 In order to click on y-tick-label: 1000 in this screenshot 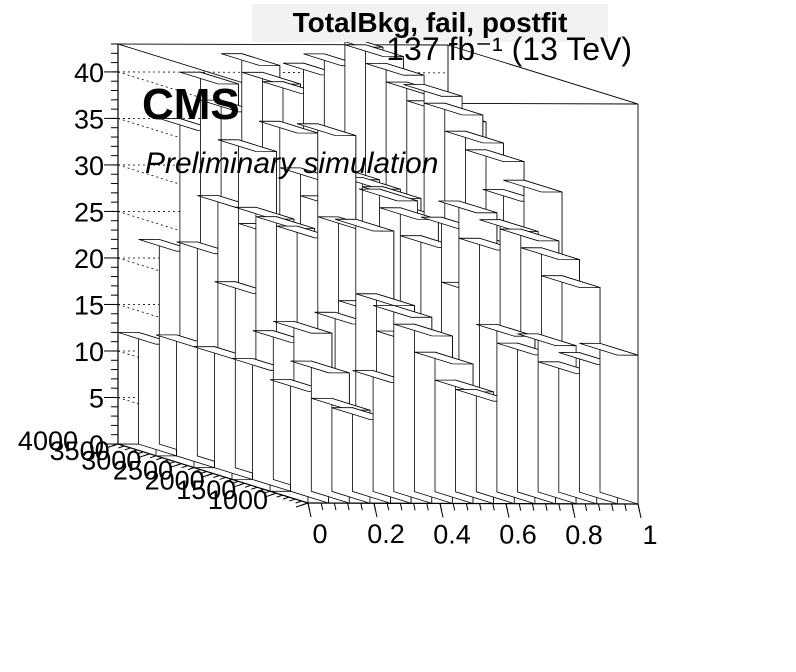, I will do `click(238, 500)`.